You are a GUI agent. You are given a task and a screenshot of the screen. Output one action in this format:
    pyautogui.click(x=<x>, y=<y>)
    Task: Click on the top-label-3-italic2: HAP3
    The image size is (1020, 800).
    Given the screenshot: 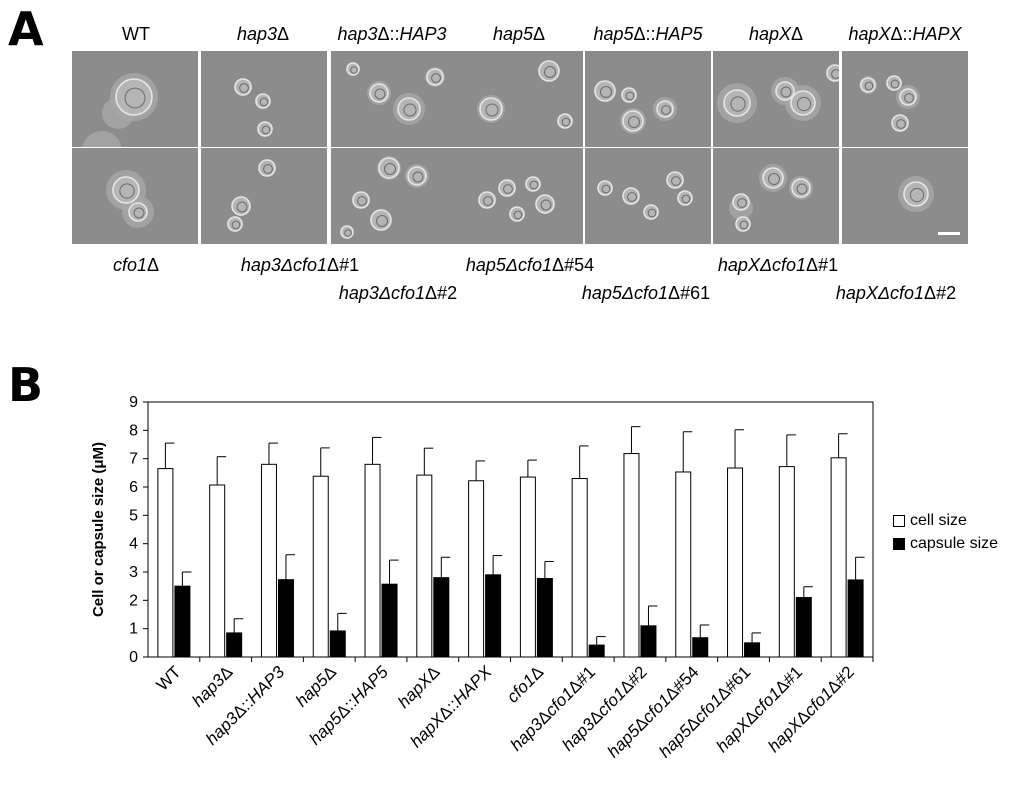 What is the action you would take?
    pyautogui.click(x=423, y=34)
    